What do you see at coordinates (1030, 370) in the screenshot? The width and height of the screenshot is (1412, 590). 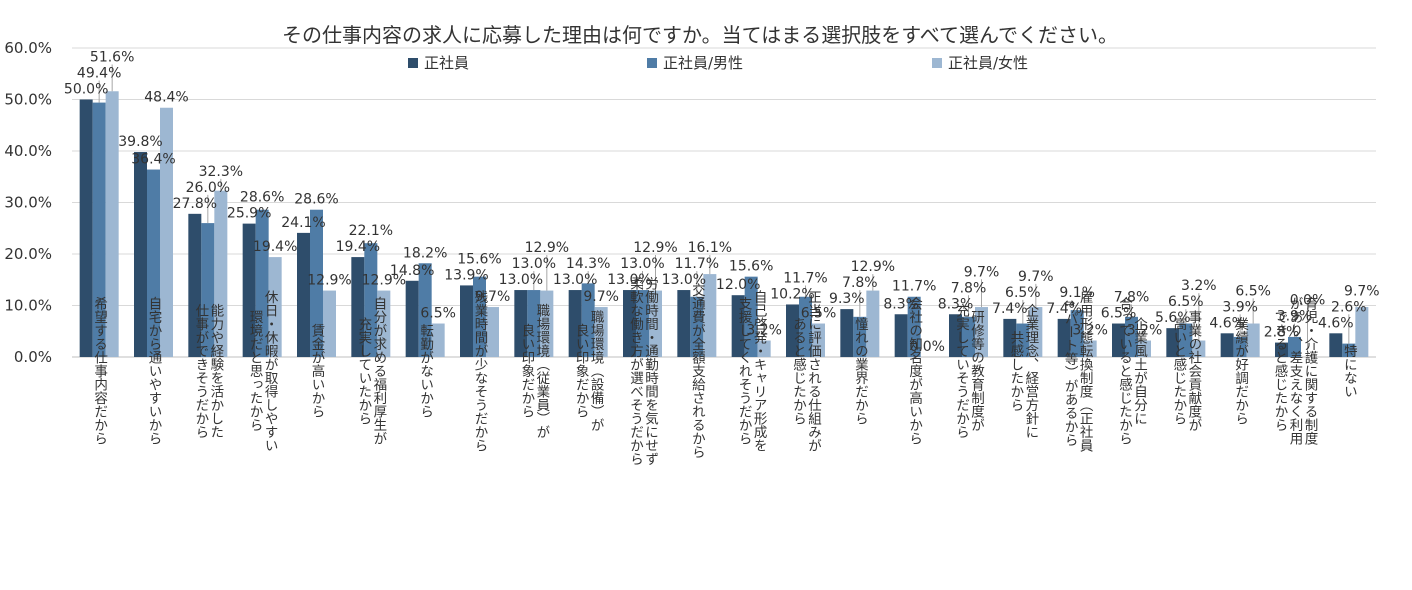 I see `category-label-line: 企業理念、経営方針に` at bounding box center [1030, 370].